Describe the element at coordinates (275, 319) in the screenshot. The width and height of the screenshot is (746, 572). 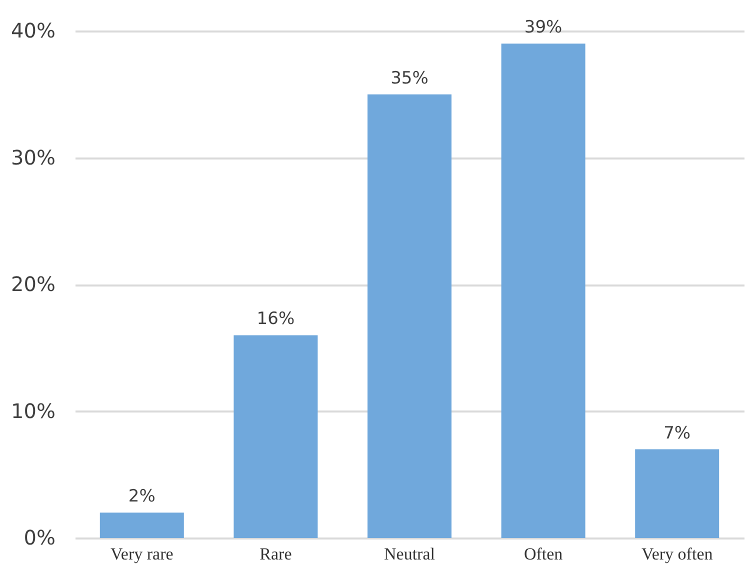
I see `data-label: 16%` at that location.